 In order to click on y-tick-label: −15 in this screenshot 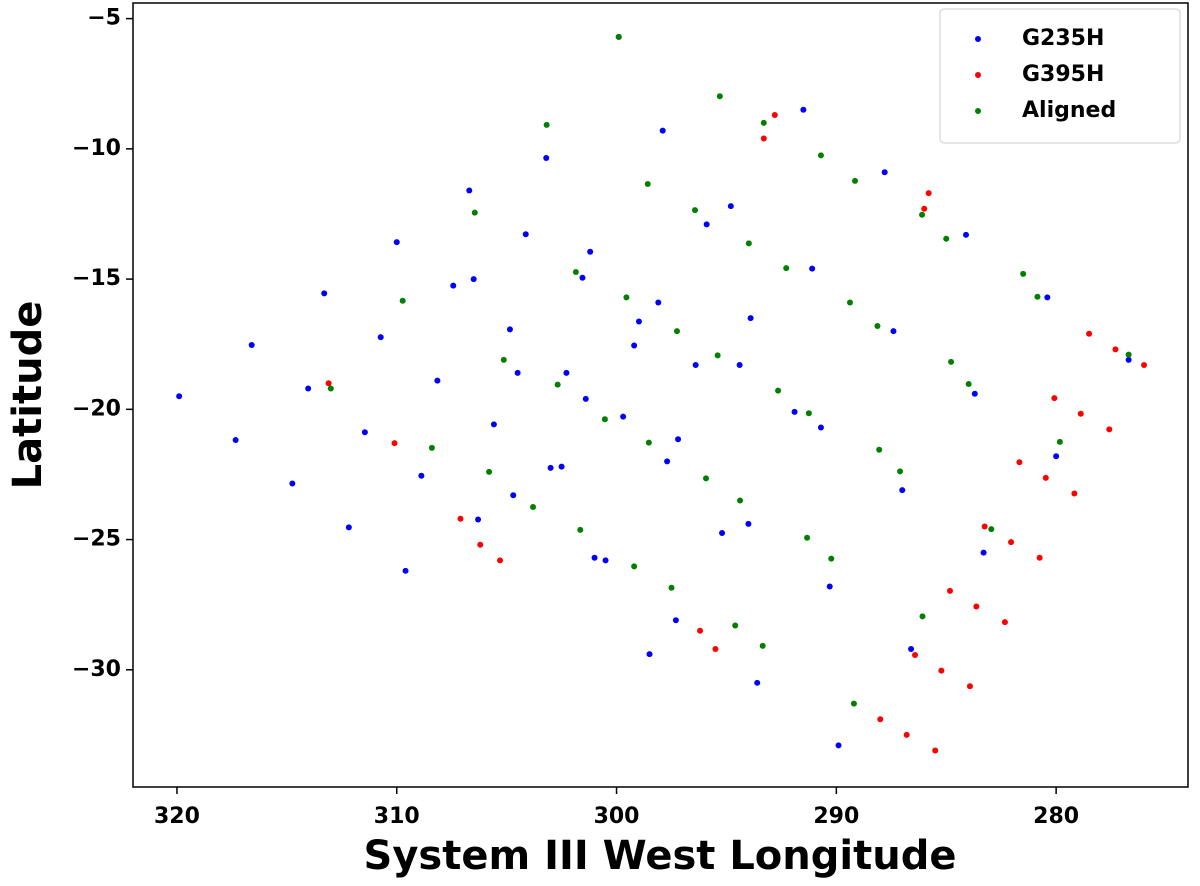, I will do `click(96, 278)`.